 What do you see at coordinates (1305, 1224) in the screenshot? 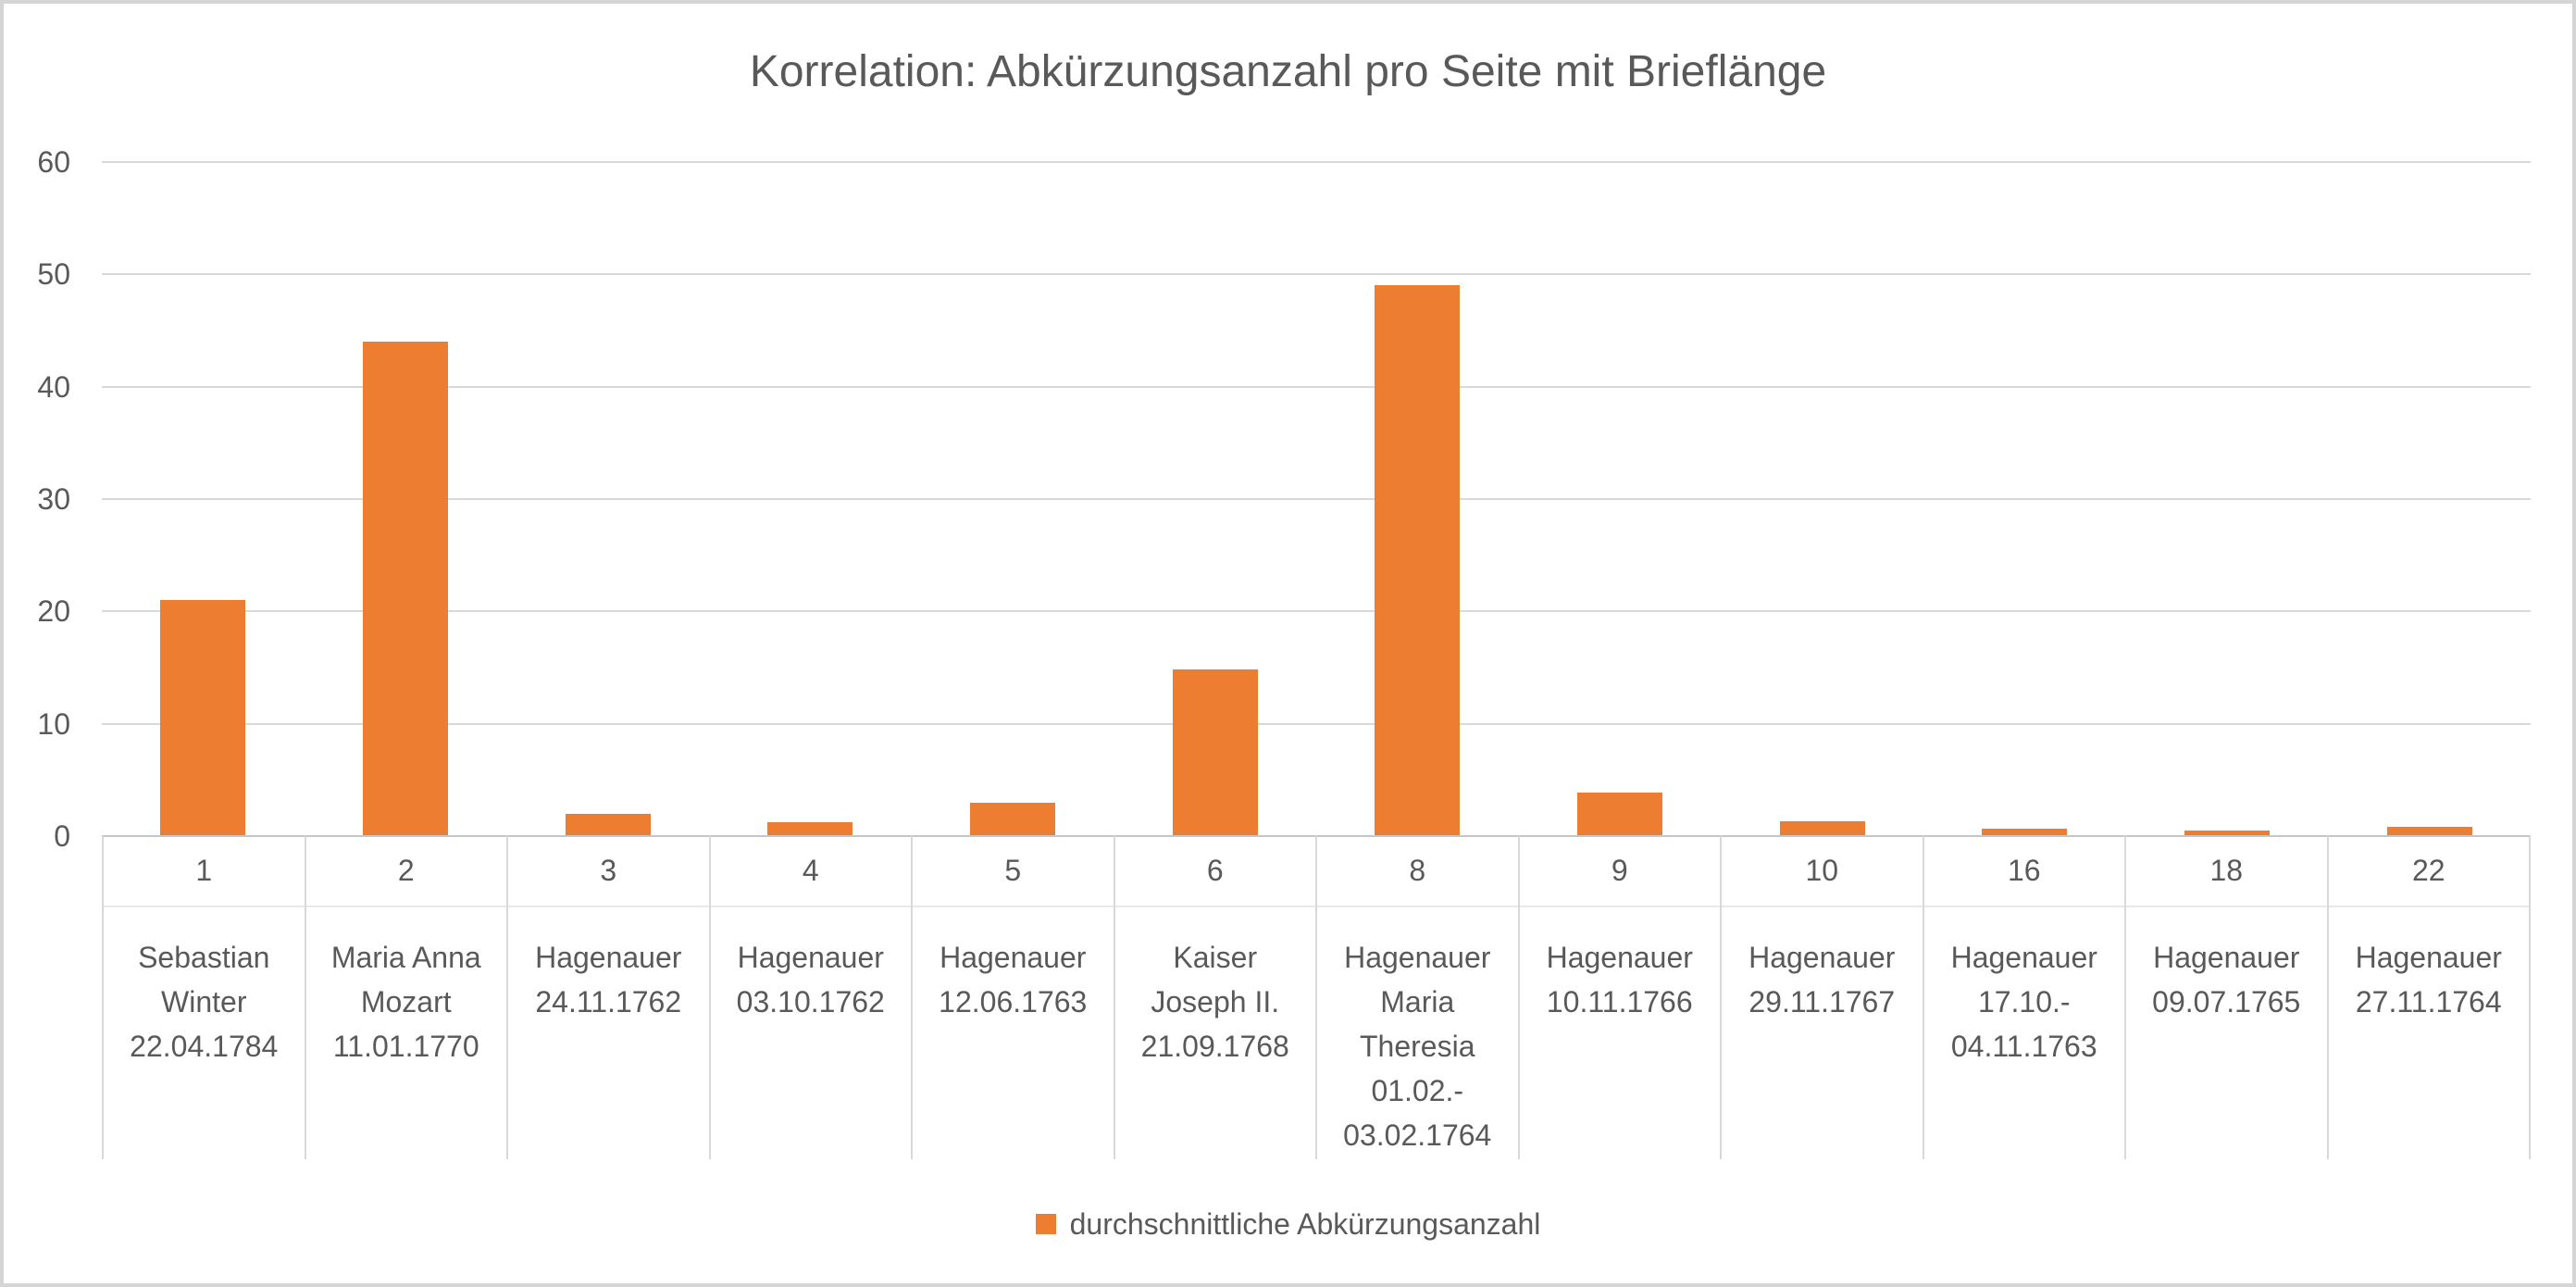
I see `legend-label: durchschnittliche Abkürzungsanzahl` at bounding box center [1305, 1224].